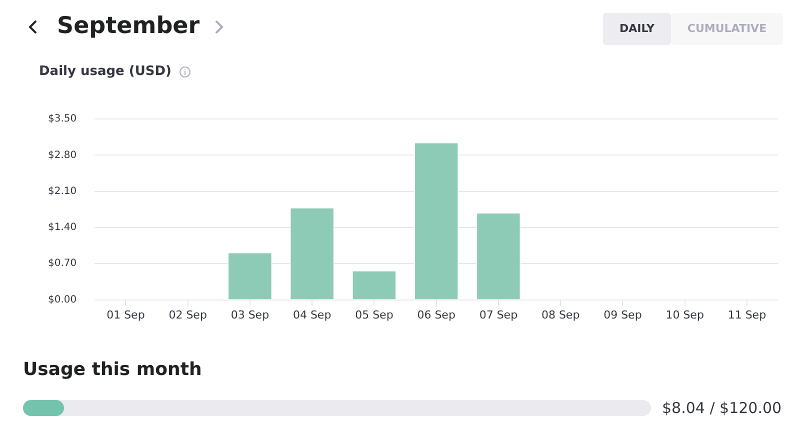 The width and height of the screenshot is (800, 437). Describe the element at coordinates (62, 228) in the screenshot. I see `y-tick-label: $1.40` at that location.